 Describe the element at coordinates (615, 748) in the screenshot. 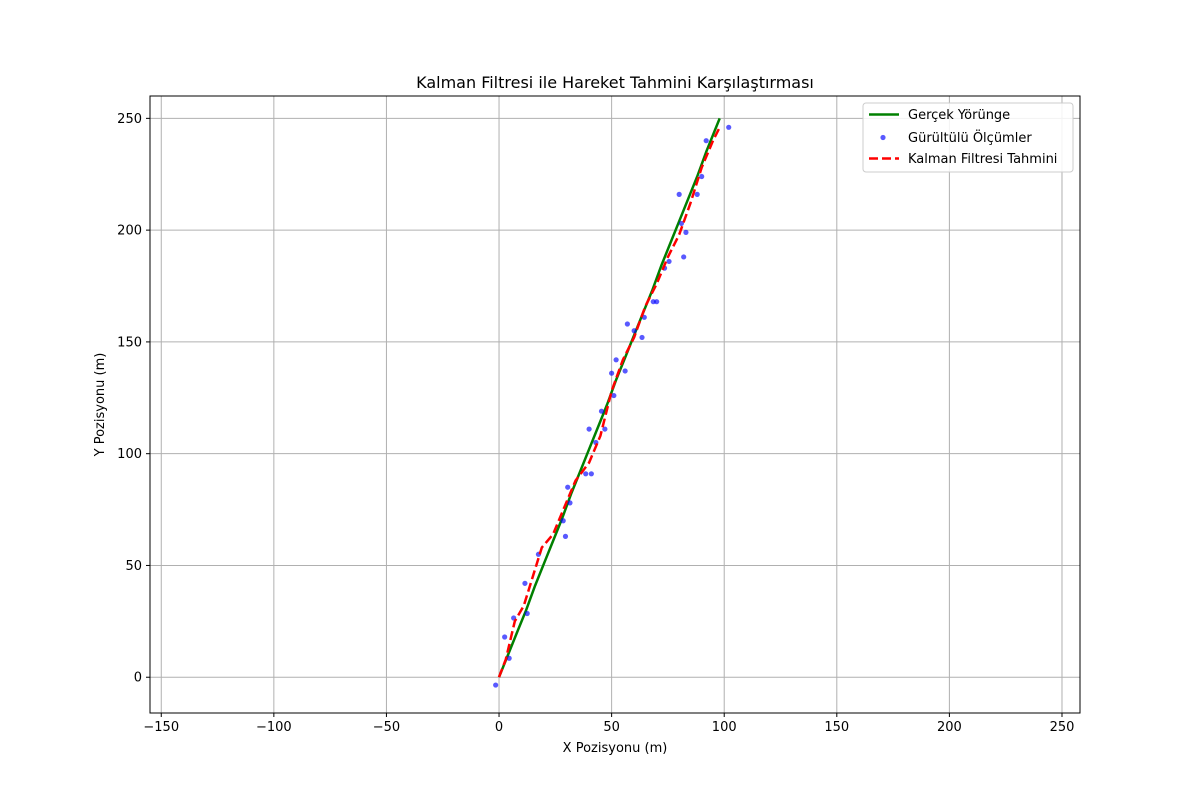

I see `x-axis-label: X Pozisyonu (m)` at that location.